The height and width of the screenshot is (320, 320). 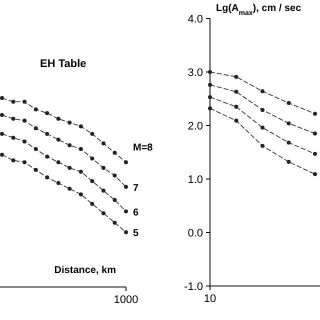 What do you see at coordinates (195, 20) in the screenshot?
I see `y-tick-label: 4.0` at bounding box center [195, 20].